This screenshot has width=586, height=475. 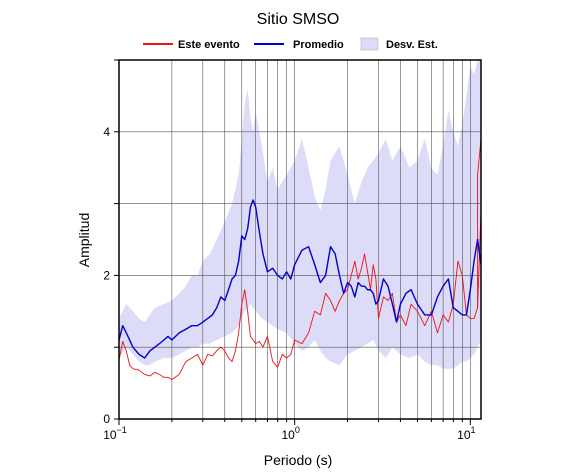 What do you see at coordinates (297, 430) in the screenshot?
I see `x-tick-exponent: 0` at bounding box center [297, 430].